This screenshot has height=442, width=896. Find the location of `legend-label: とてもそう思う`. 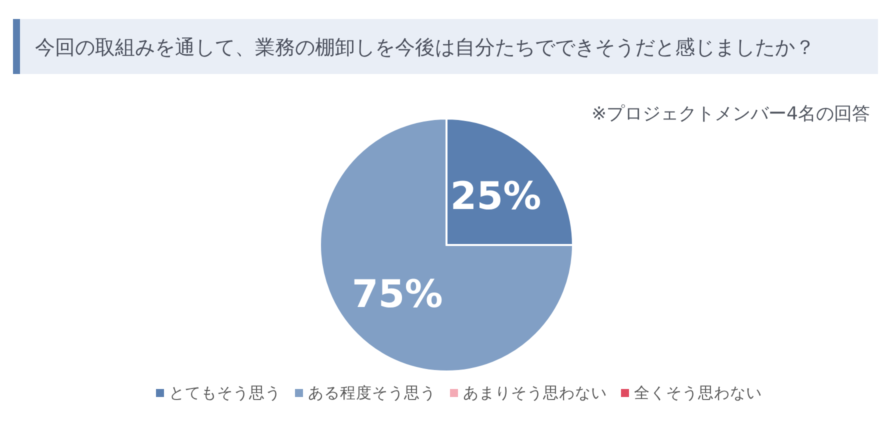

legend-label: とてもそう思う is located at coordinates (225, 393).